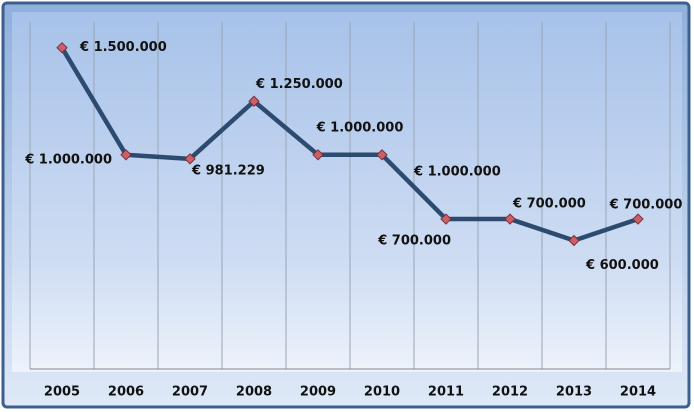 This screenshot has width=694, height=412. Describe the element at coordinates (123, 47) in the screenshot. I see `data-label: € 1.500.000` at that location.